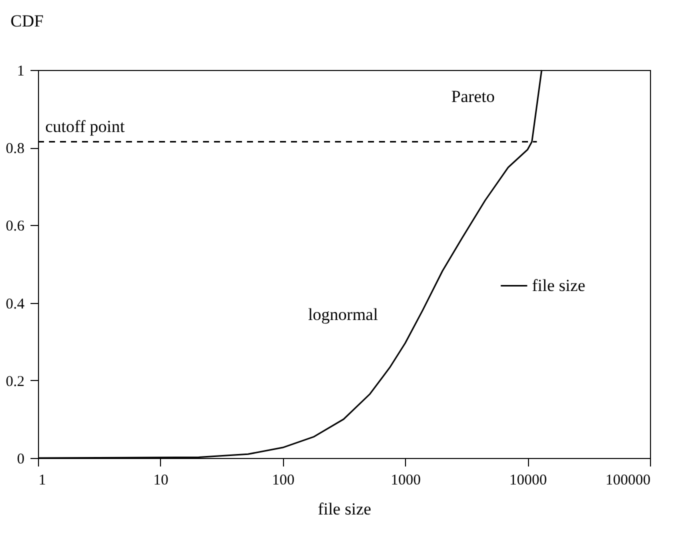  Describe the element at coordinates (15, 304) in the screenshot. I see `y-tick-label: 0.4` at that location.